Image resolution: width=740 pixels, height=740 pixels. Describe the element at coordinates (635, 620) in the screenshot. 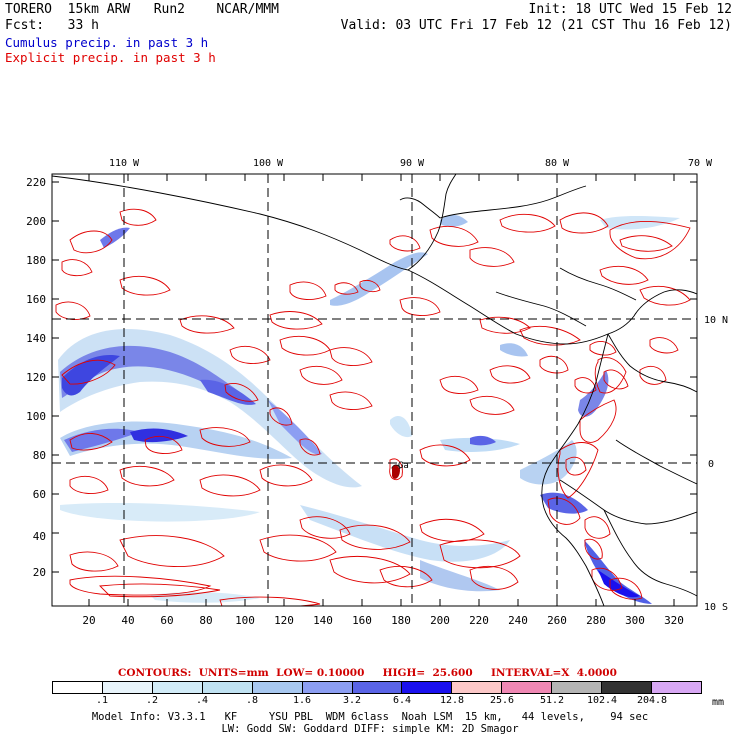

I see `x-tick-label: 300` at that location.